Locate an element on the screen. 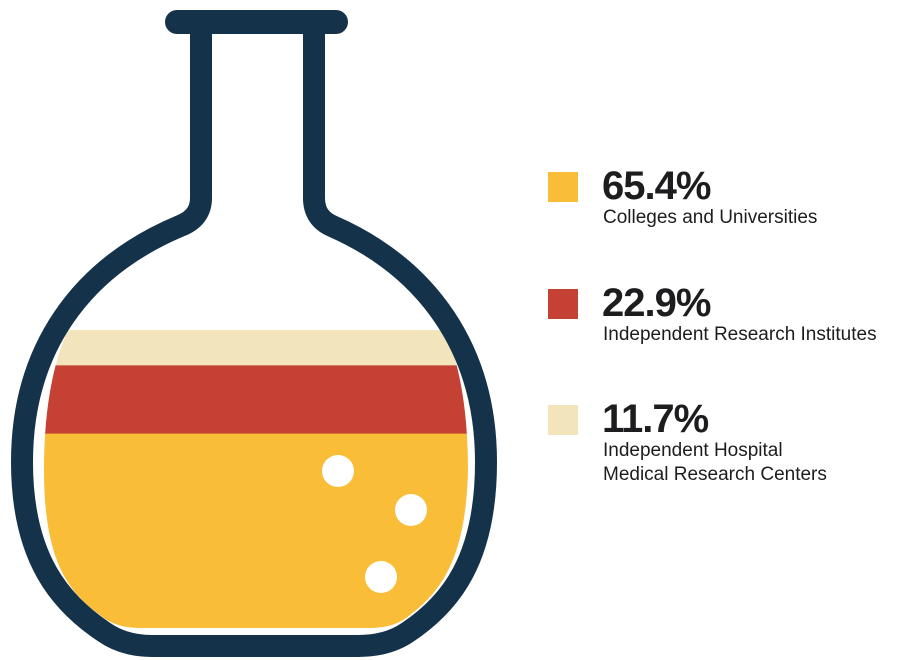  category-label: Independent Research Institutes is located at coordinates (740, 334).